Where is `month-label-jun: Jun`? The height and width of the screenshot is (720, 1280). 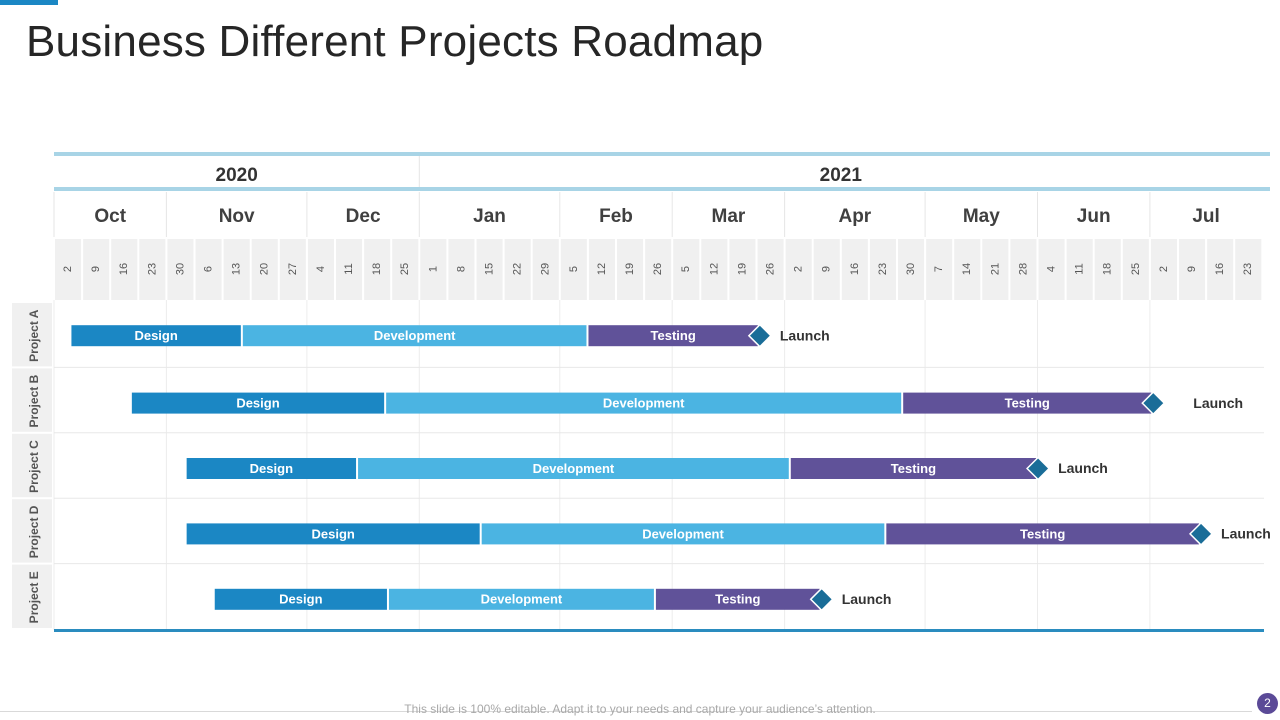
month-label-jun: Jun is located at coordinates (1094, 216).